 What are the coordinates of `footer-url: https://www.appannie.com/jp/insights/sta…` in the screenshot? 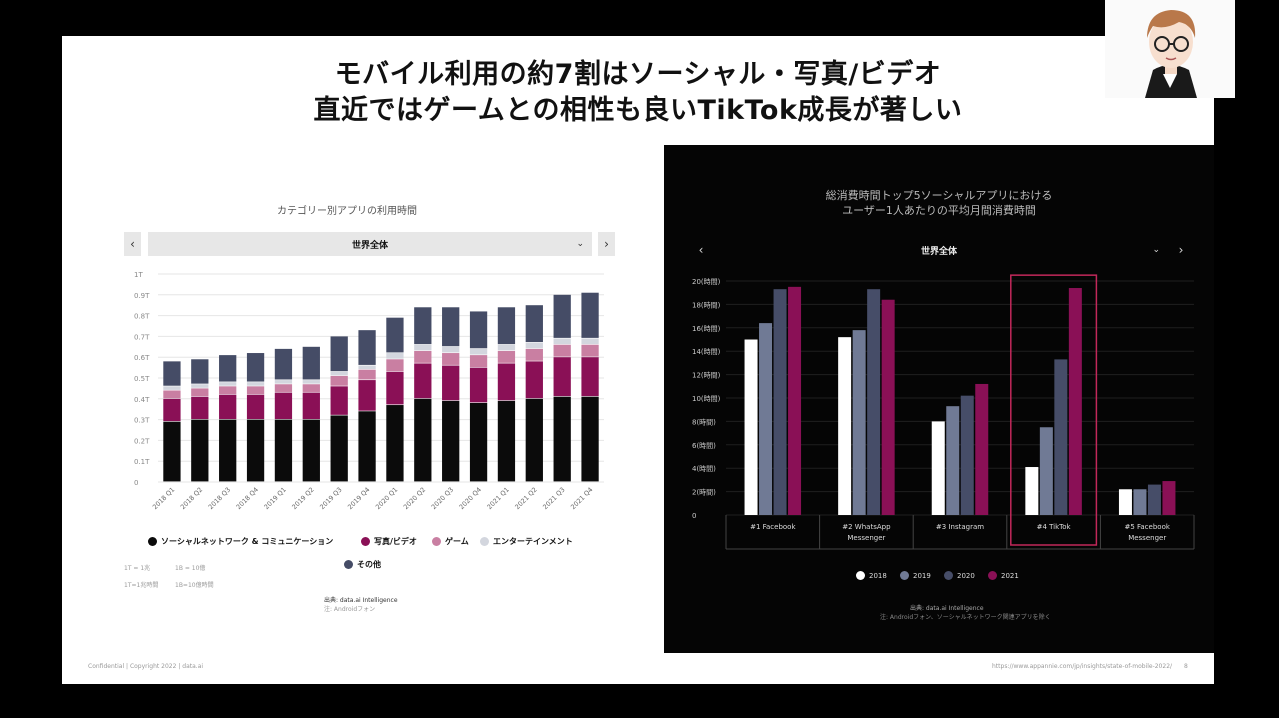 It's located at (1082, 666).